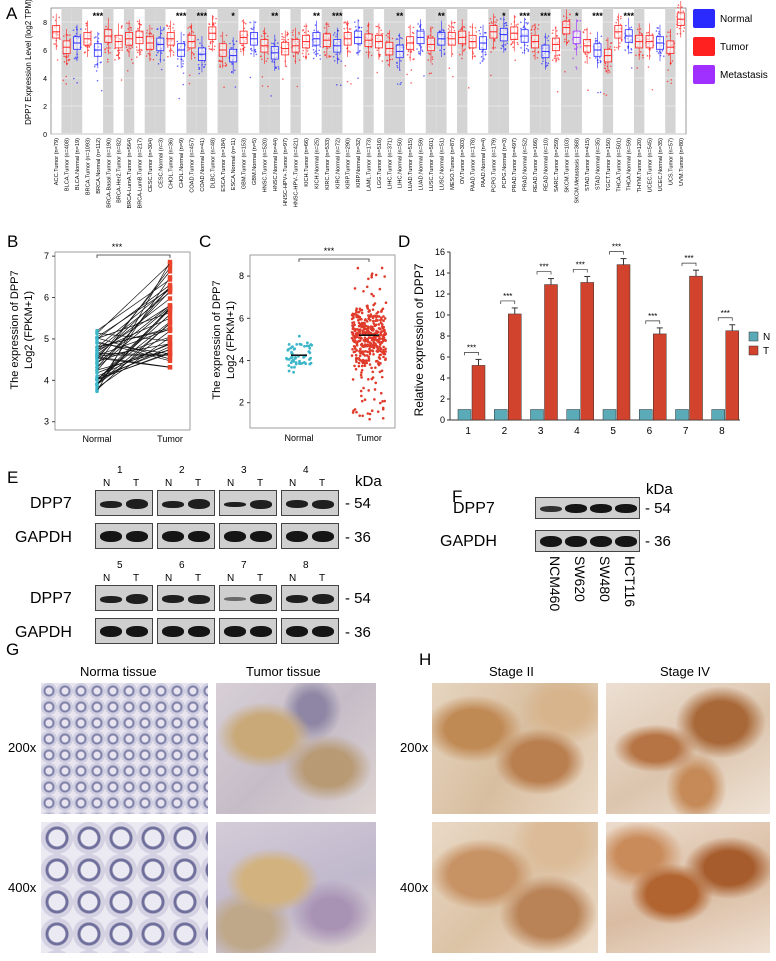  I want to click on x-tick-label: HNSC.Tumor (n=520), so click(265, 165).